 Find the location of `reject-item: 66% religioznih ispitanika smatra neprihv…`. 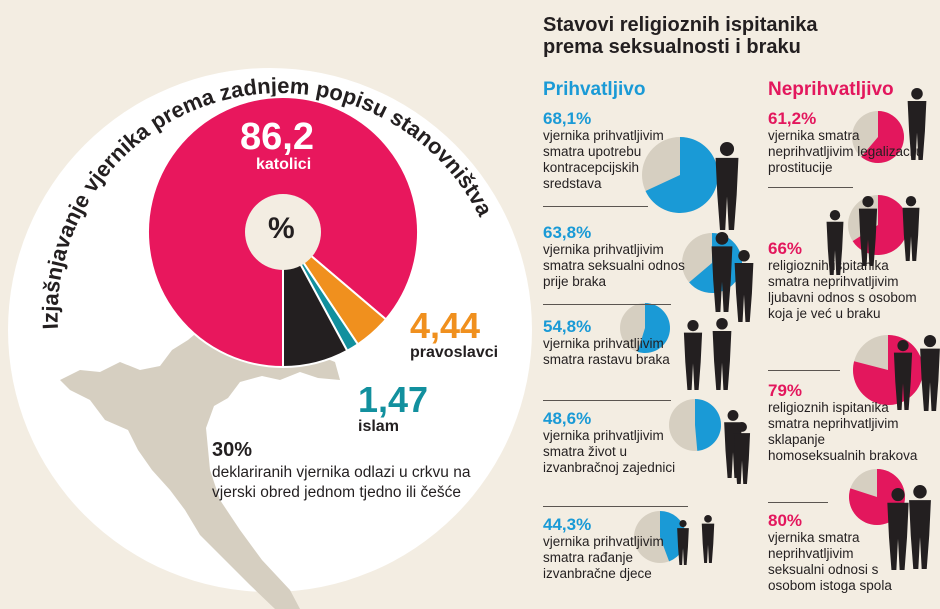

reject-item: 66% religioznih ispitanika smatra neprihv… is located at coordinates (844, 281).